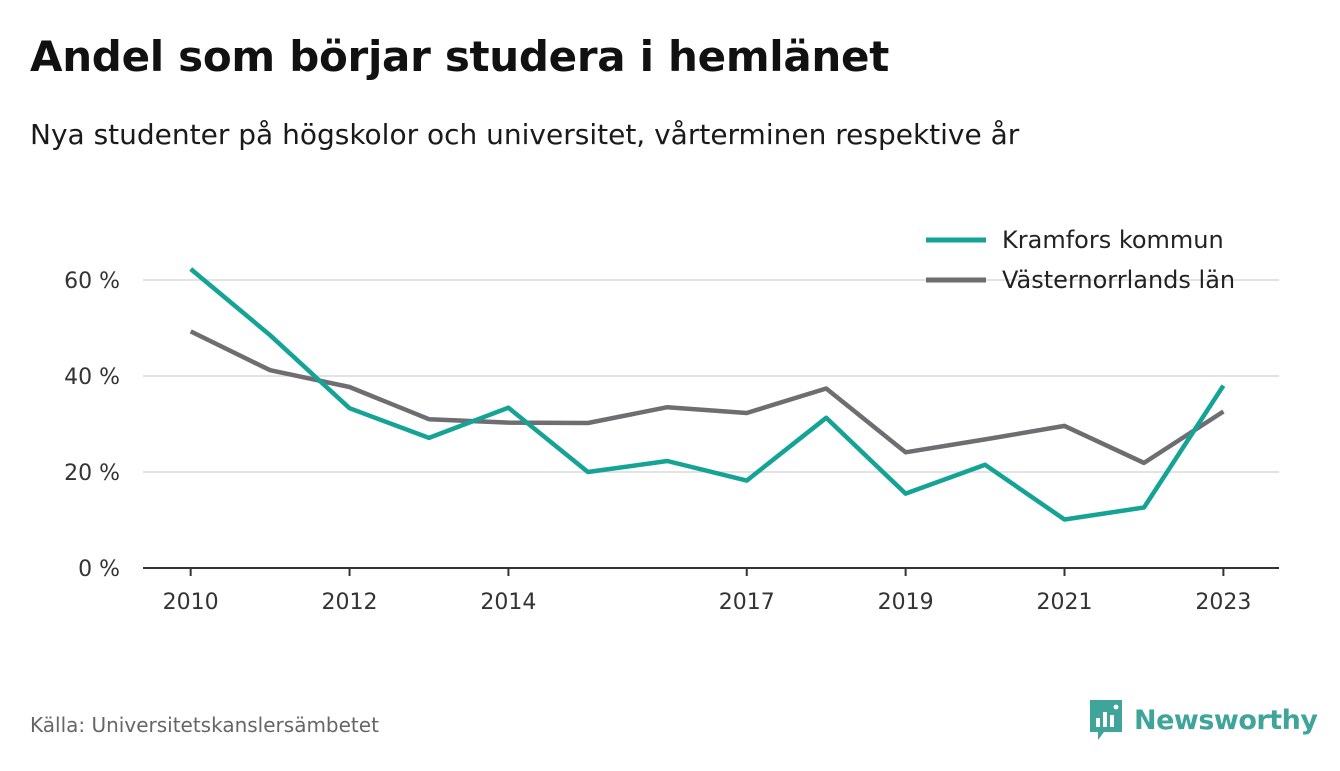 Image resolution: width=1340 pixels, height=771 pixels. I want to click on chart-title: Andel som börjar studera i hemlänet, so click(459, 56).